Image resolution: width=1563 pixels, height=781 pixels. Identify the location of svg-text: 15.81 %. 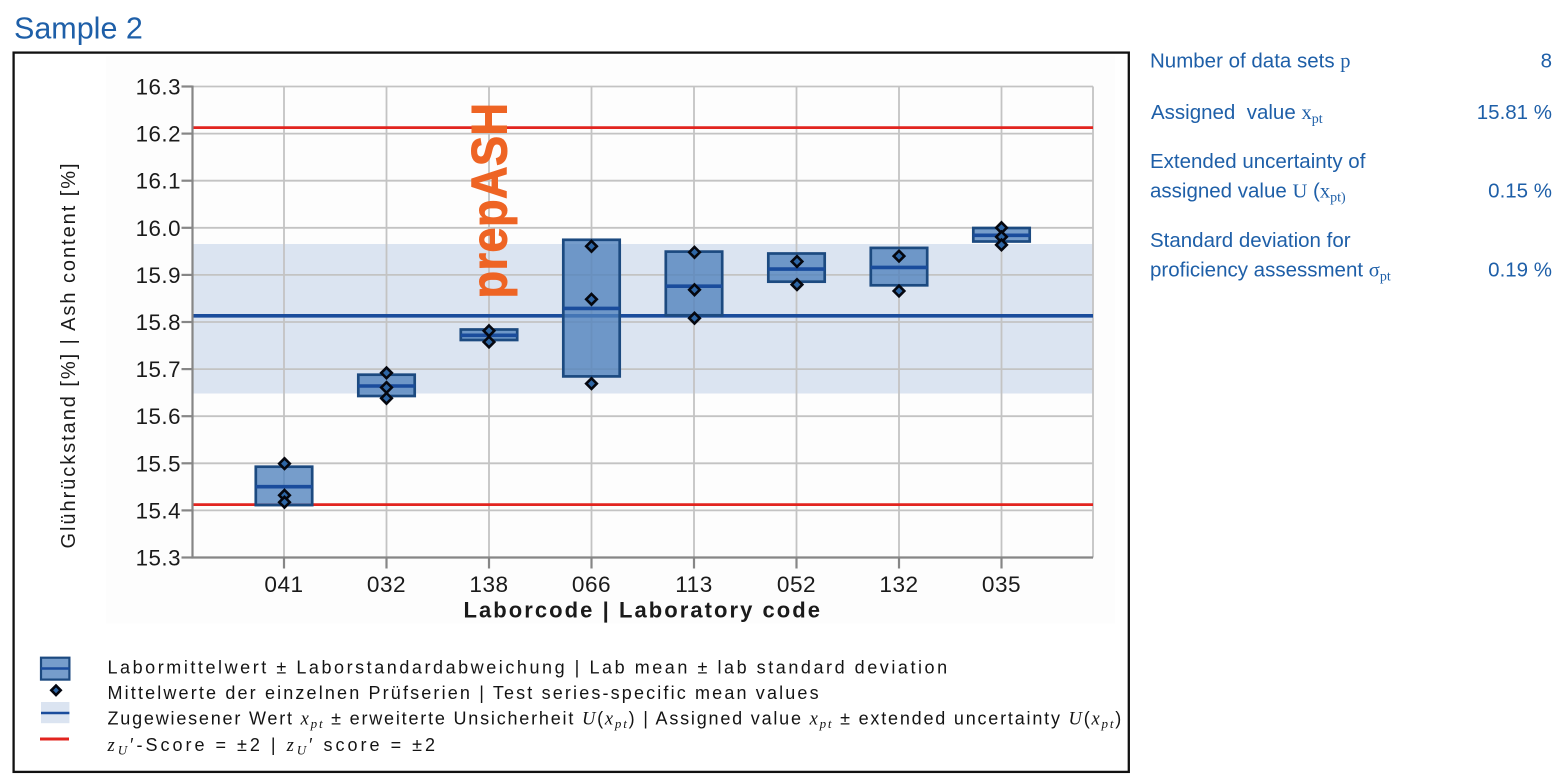
(1514, 112).